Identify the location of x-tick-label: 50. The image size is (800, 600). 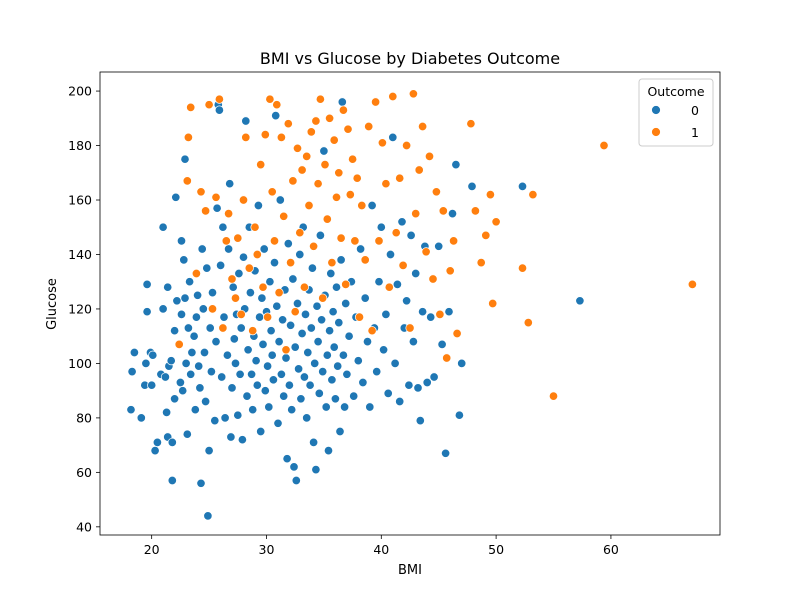
(496, 549).